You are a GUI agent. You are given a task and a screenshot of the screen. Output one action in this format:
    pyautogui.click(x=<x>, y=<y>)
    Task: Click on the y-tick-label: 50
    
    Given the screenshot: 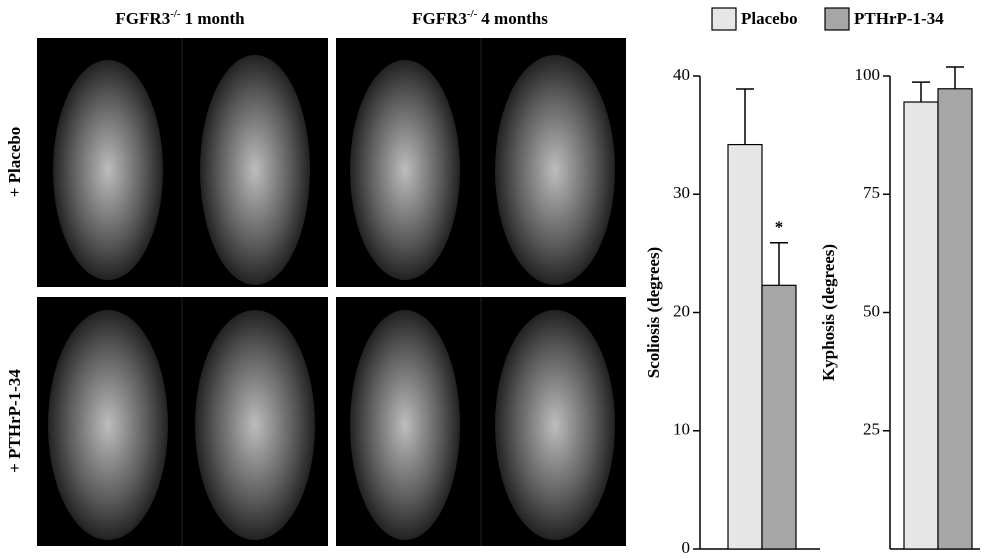 What is the action you would take?
    pyautogui.click(x=871, y=310)
    